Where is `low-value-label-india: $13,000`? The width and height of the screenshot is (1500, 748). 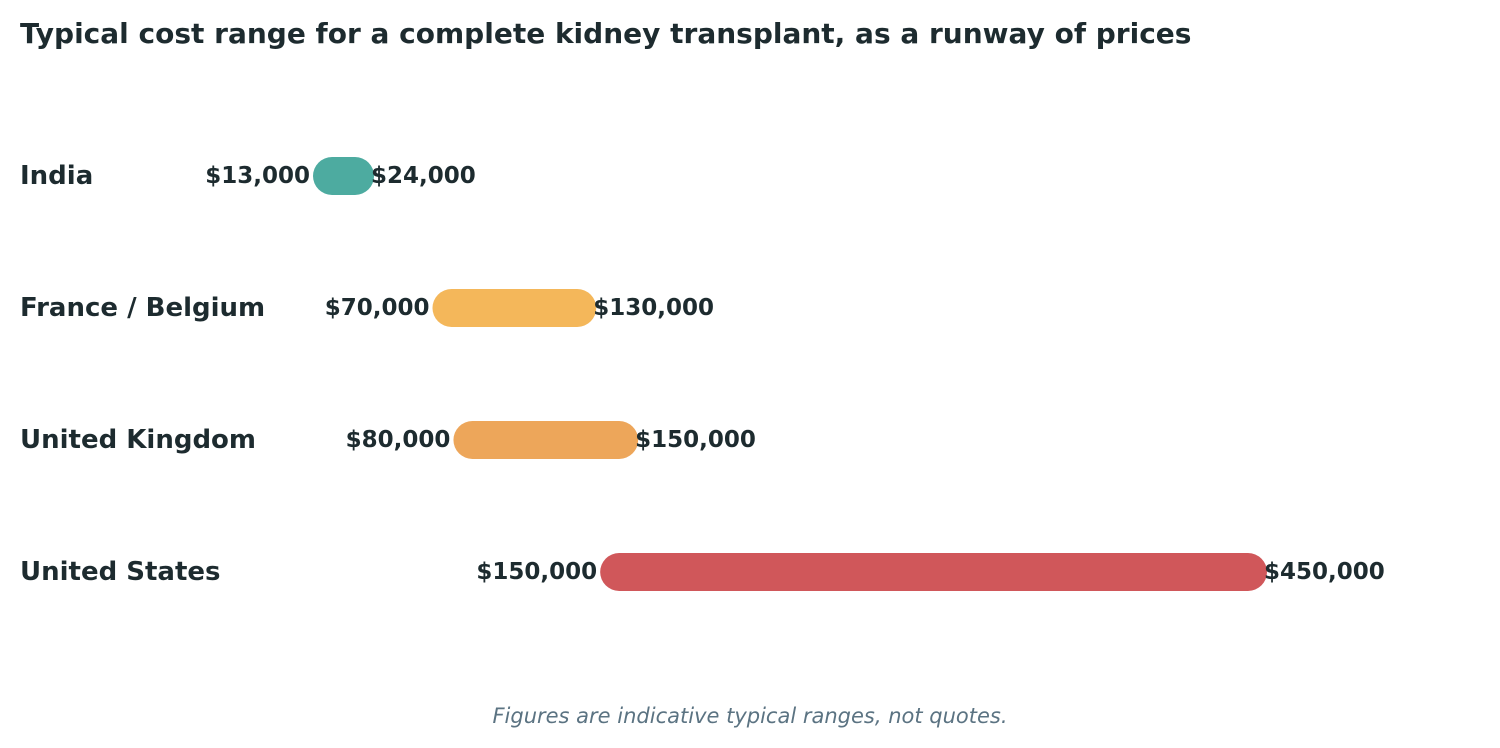 low-value-label-india: $13,000 is located at coordinates (257, 176).